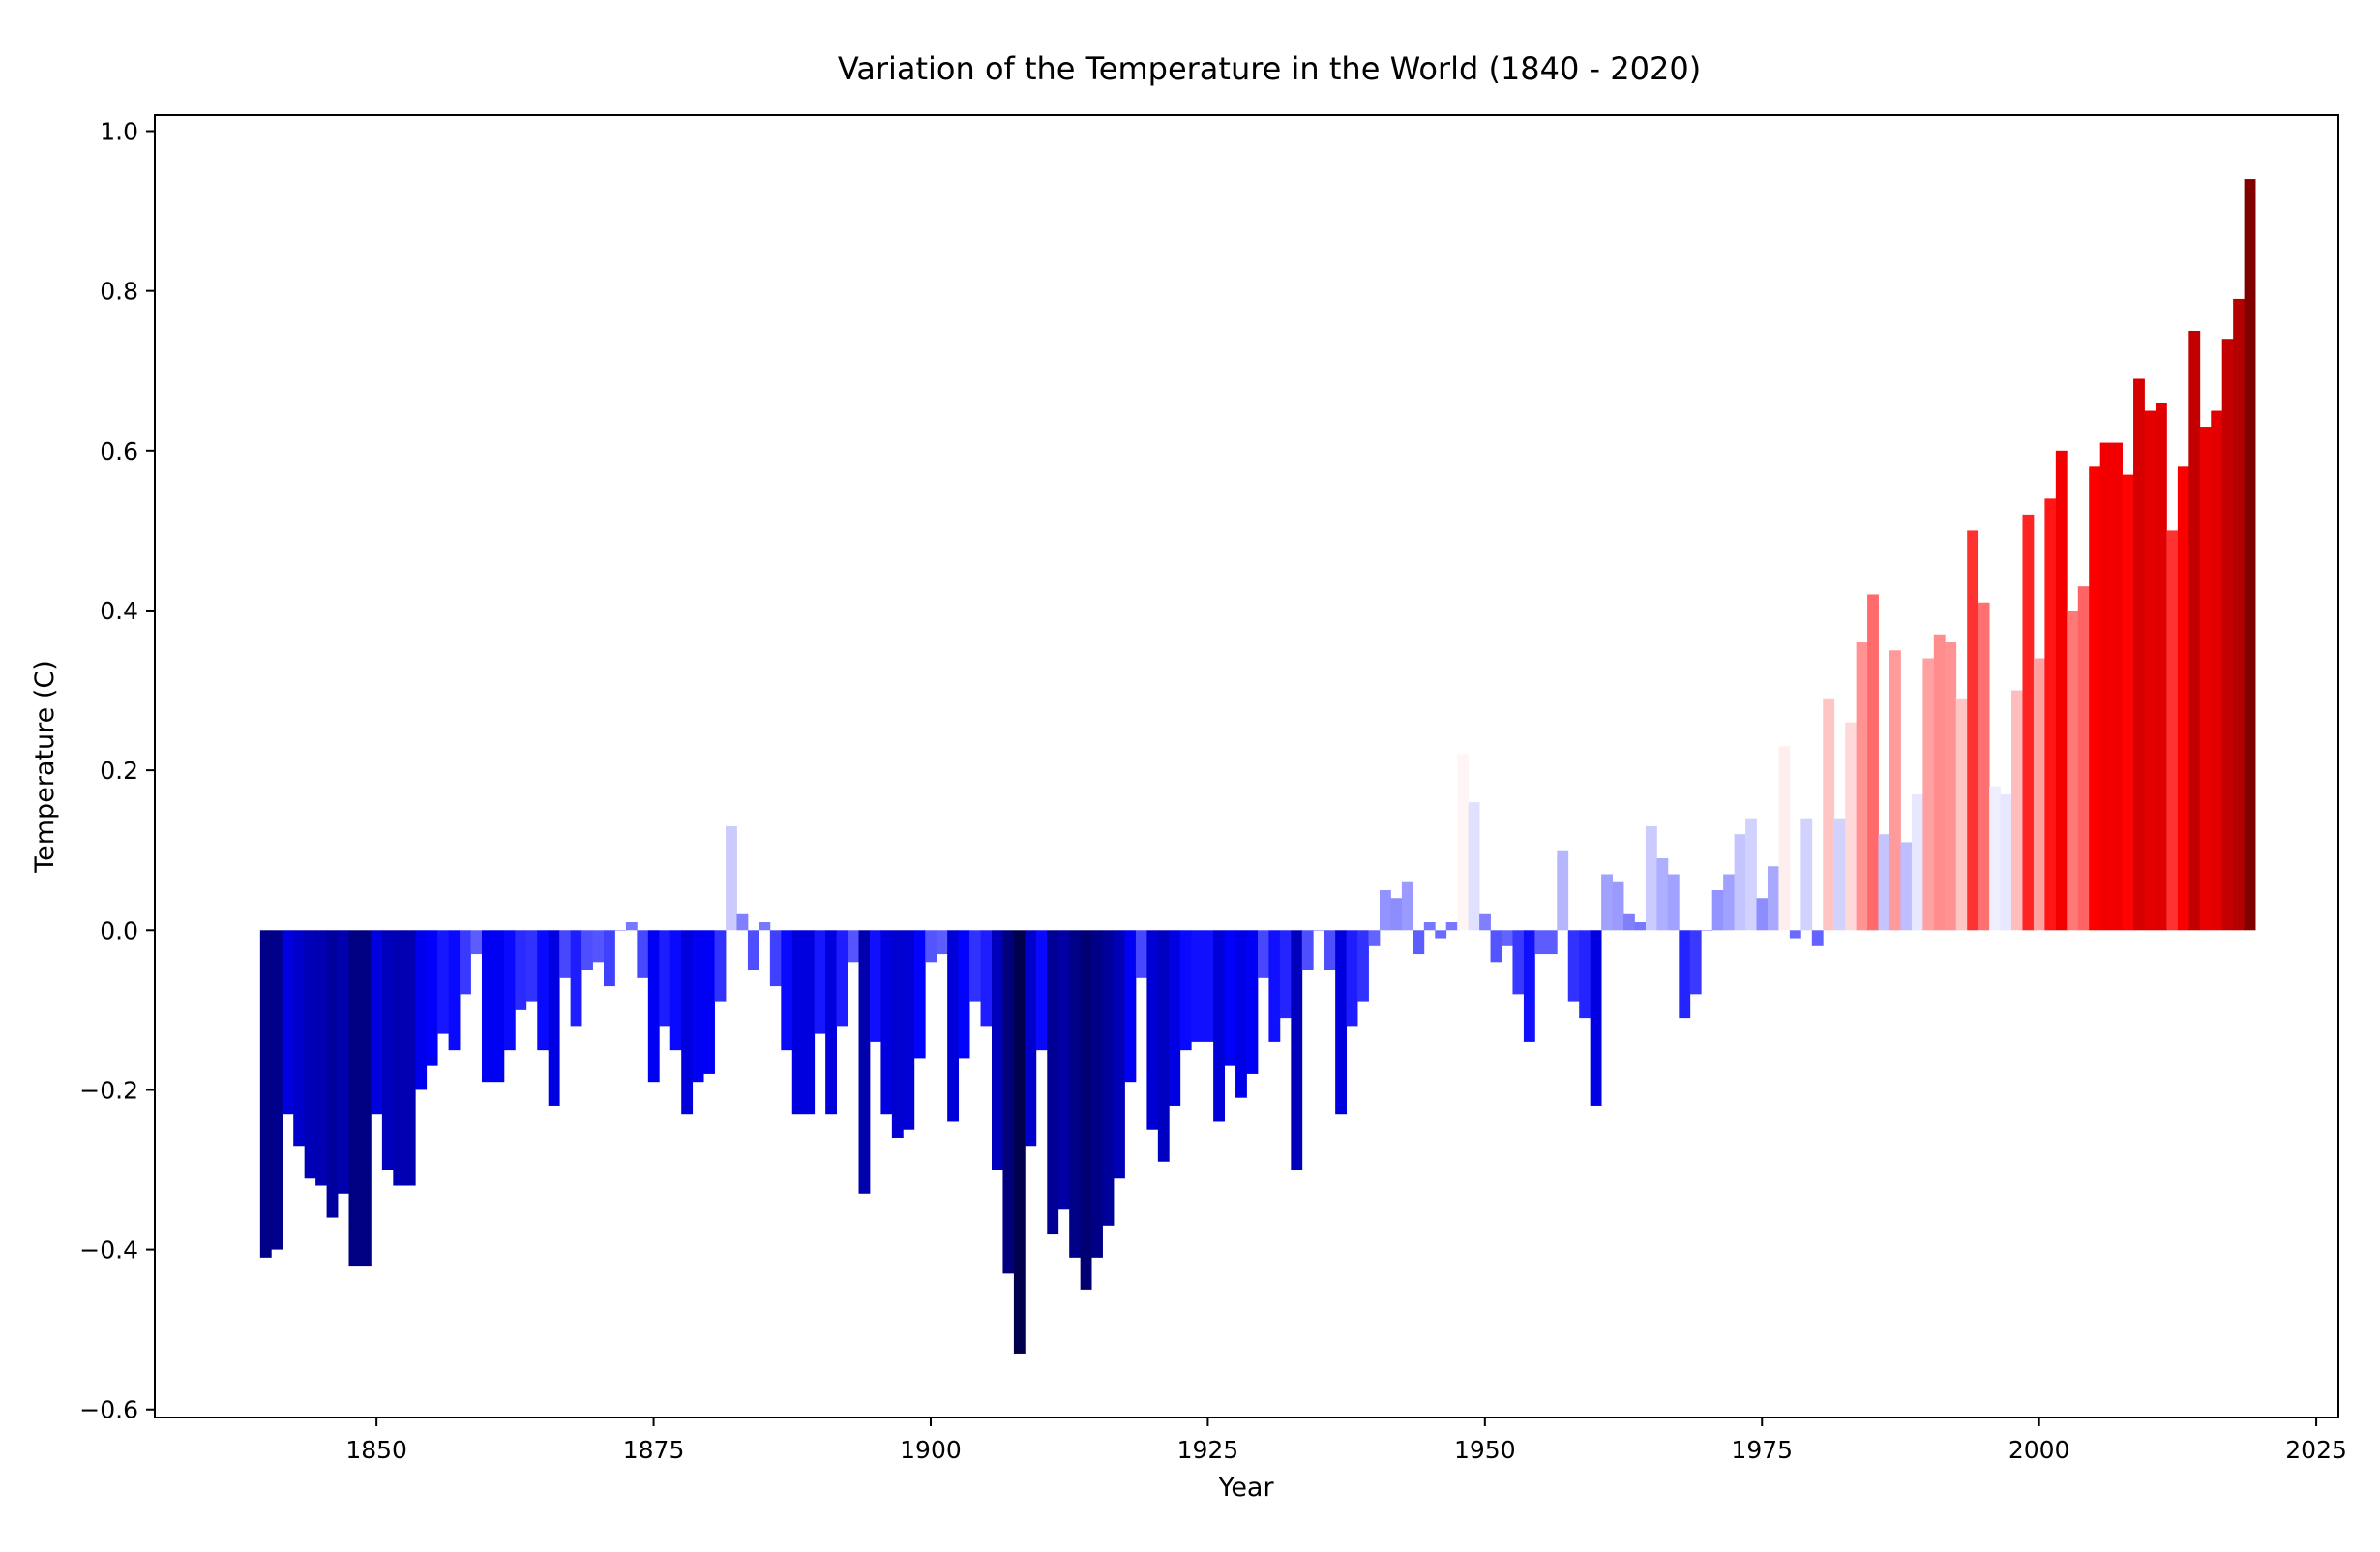 This screenshot has width=2380, height=1552. What do you see at coordinates (2039, 795) in the screenshot?
I see `bar-2000` at bounding box center [2039, 795].